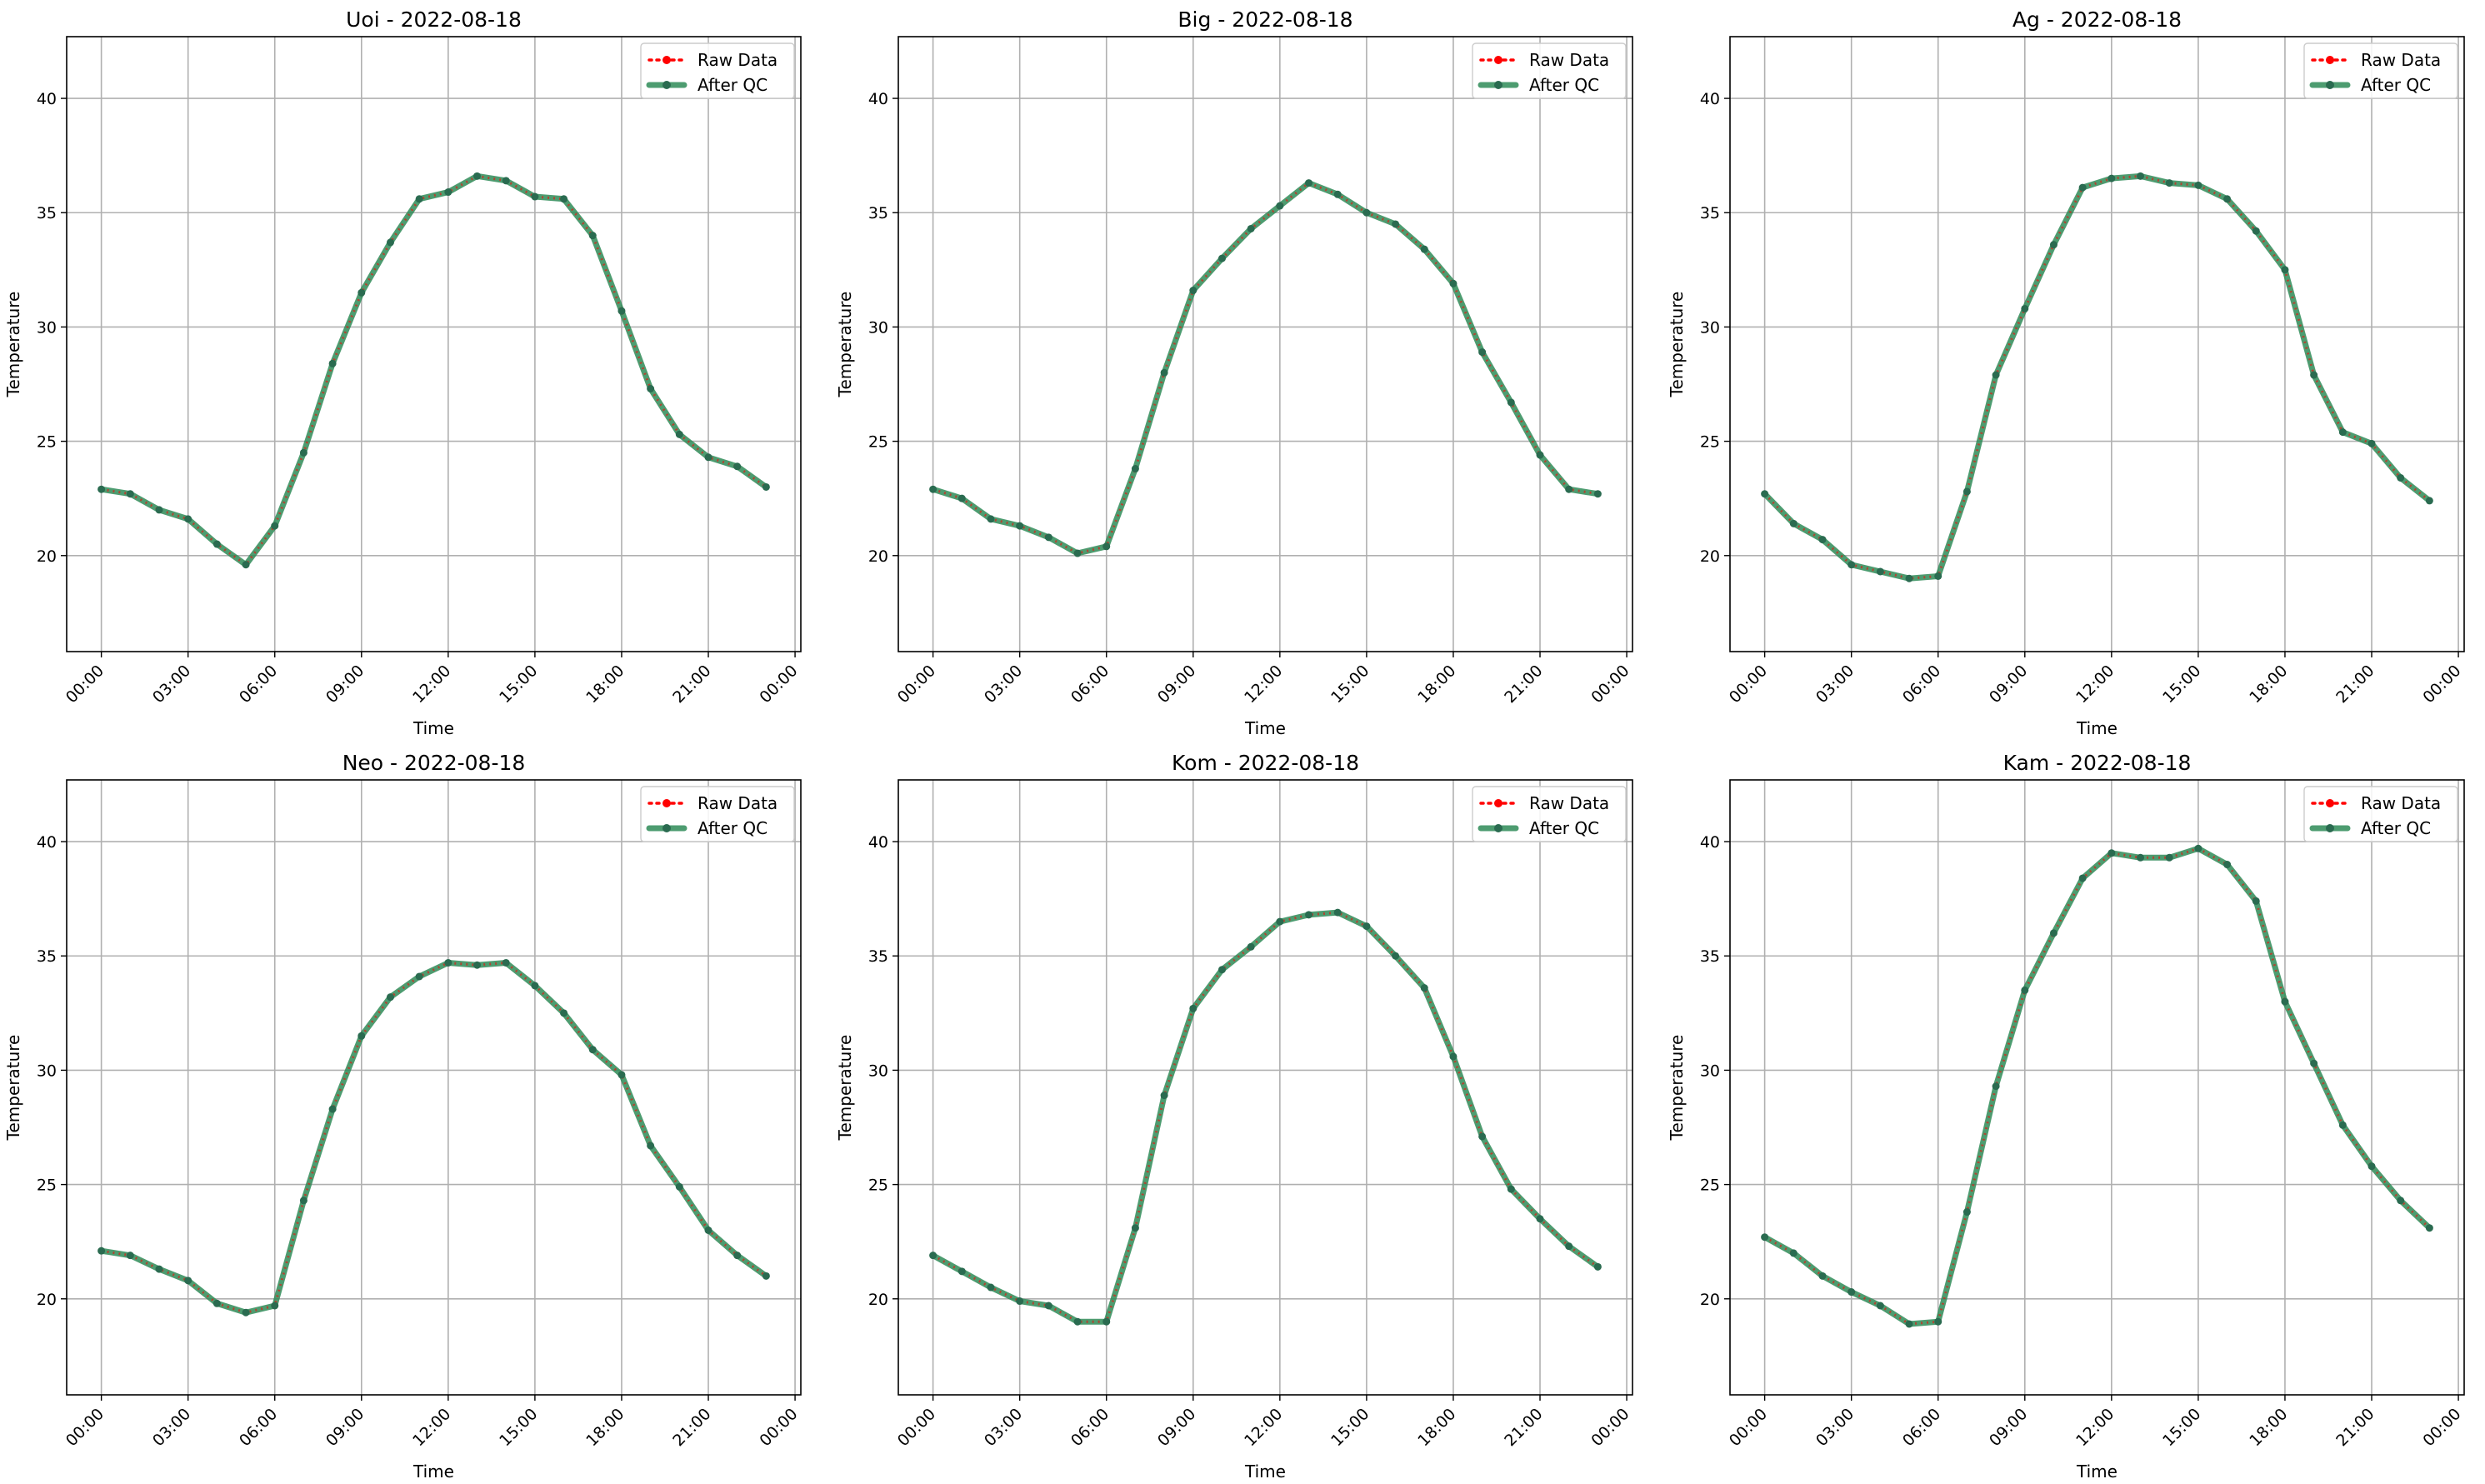 Image resolution: width=2485 pixels, height=1484 pixels. I want to click on x-tick-label: 09:00, so click(1176, 684).